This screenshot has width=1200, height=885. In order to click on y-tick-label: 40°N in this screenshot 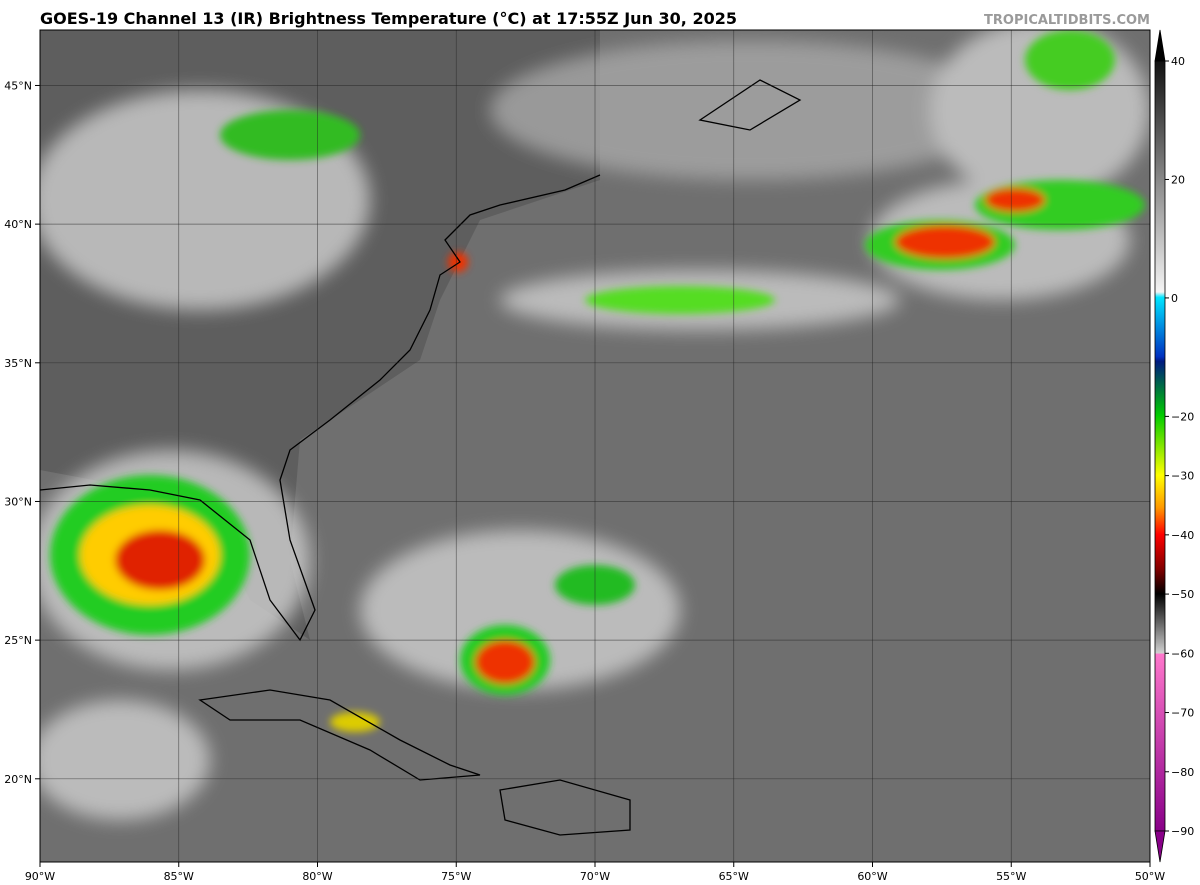, I will do `click(18, 224)`.